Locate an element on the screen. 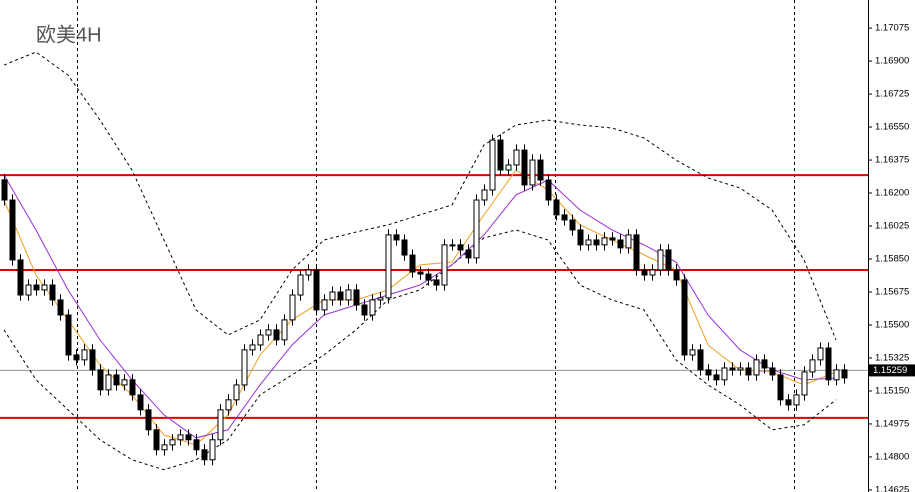 The width and height of the screenshot is (915, 492). y-tick-label: 1.14625 is located at coordinates (892, 488).